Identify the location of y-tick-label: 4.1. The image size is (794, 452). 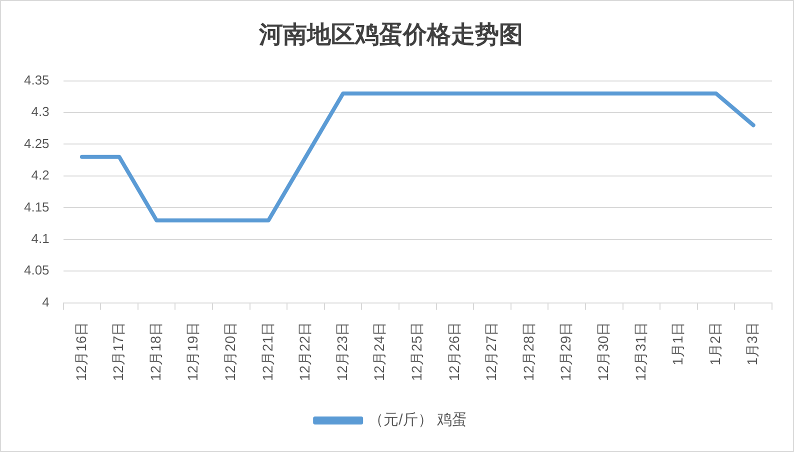
(40, 238).